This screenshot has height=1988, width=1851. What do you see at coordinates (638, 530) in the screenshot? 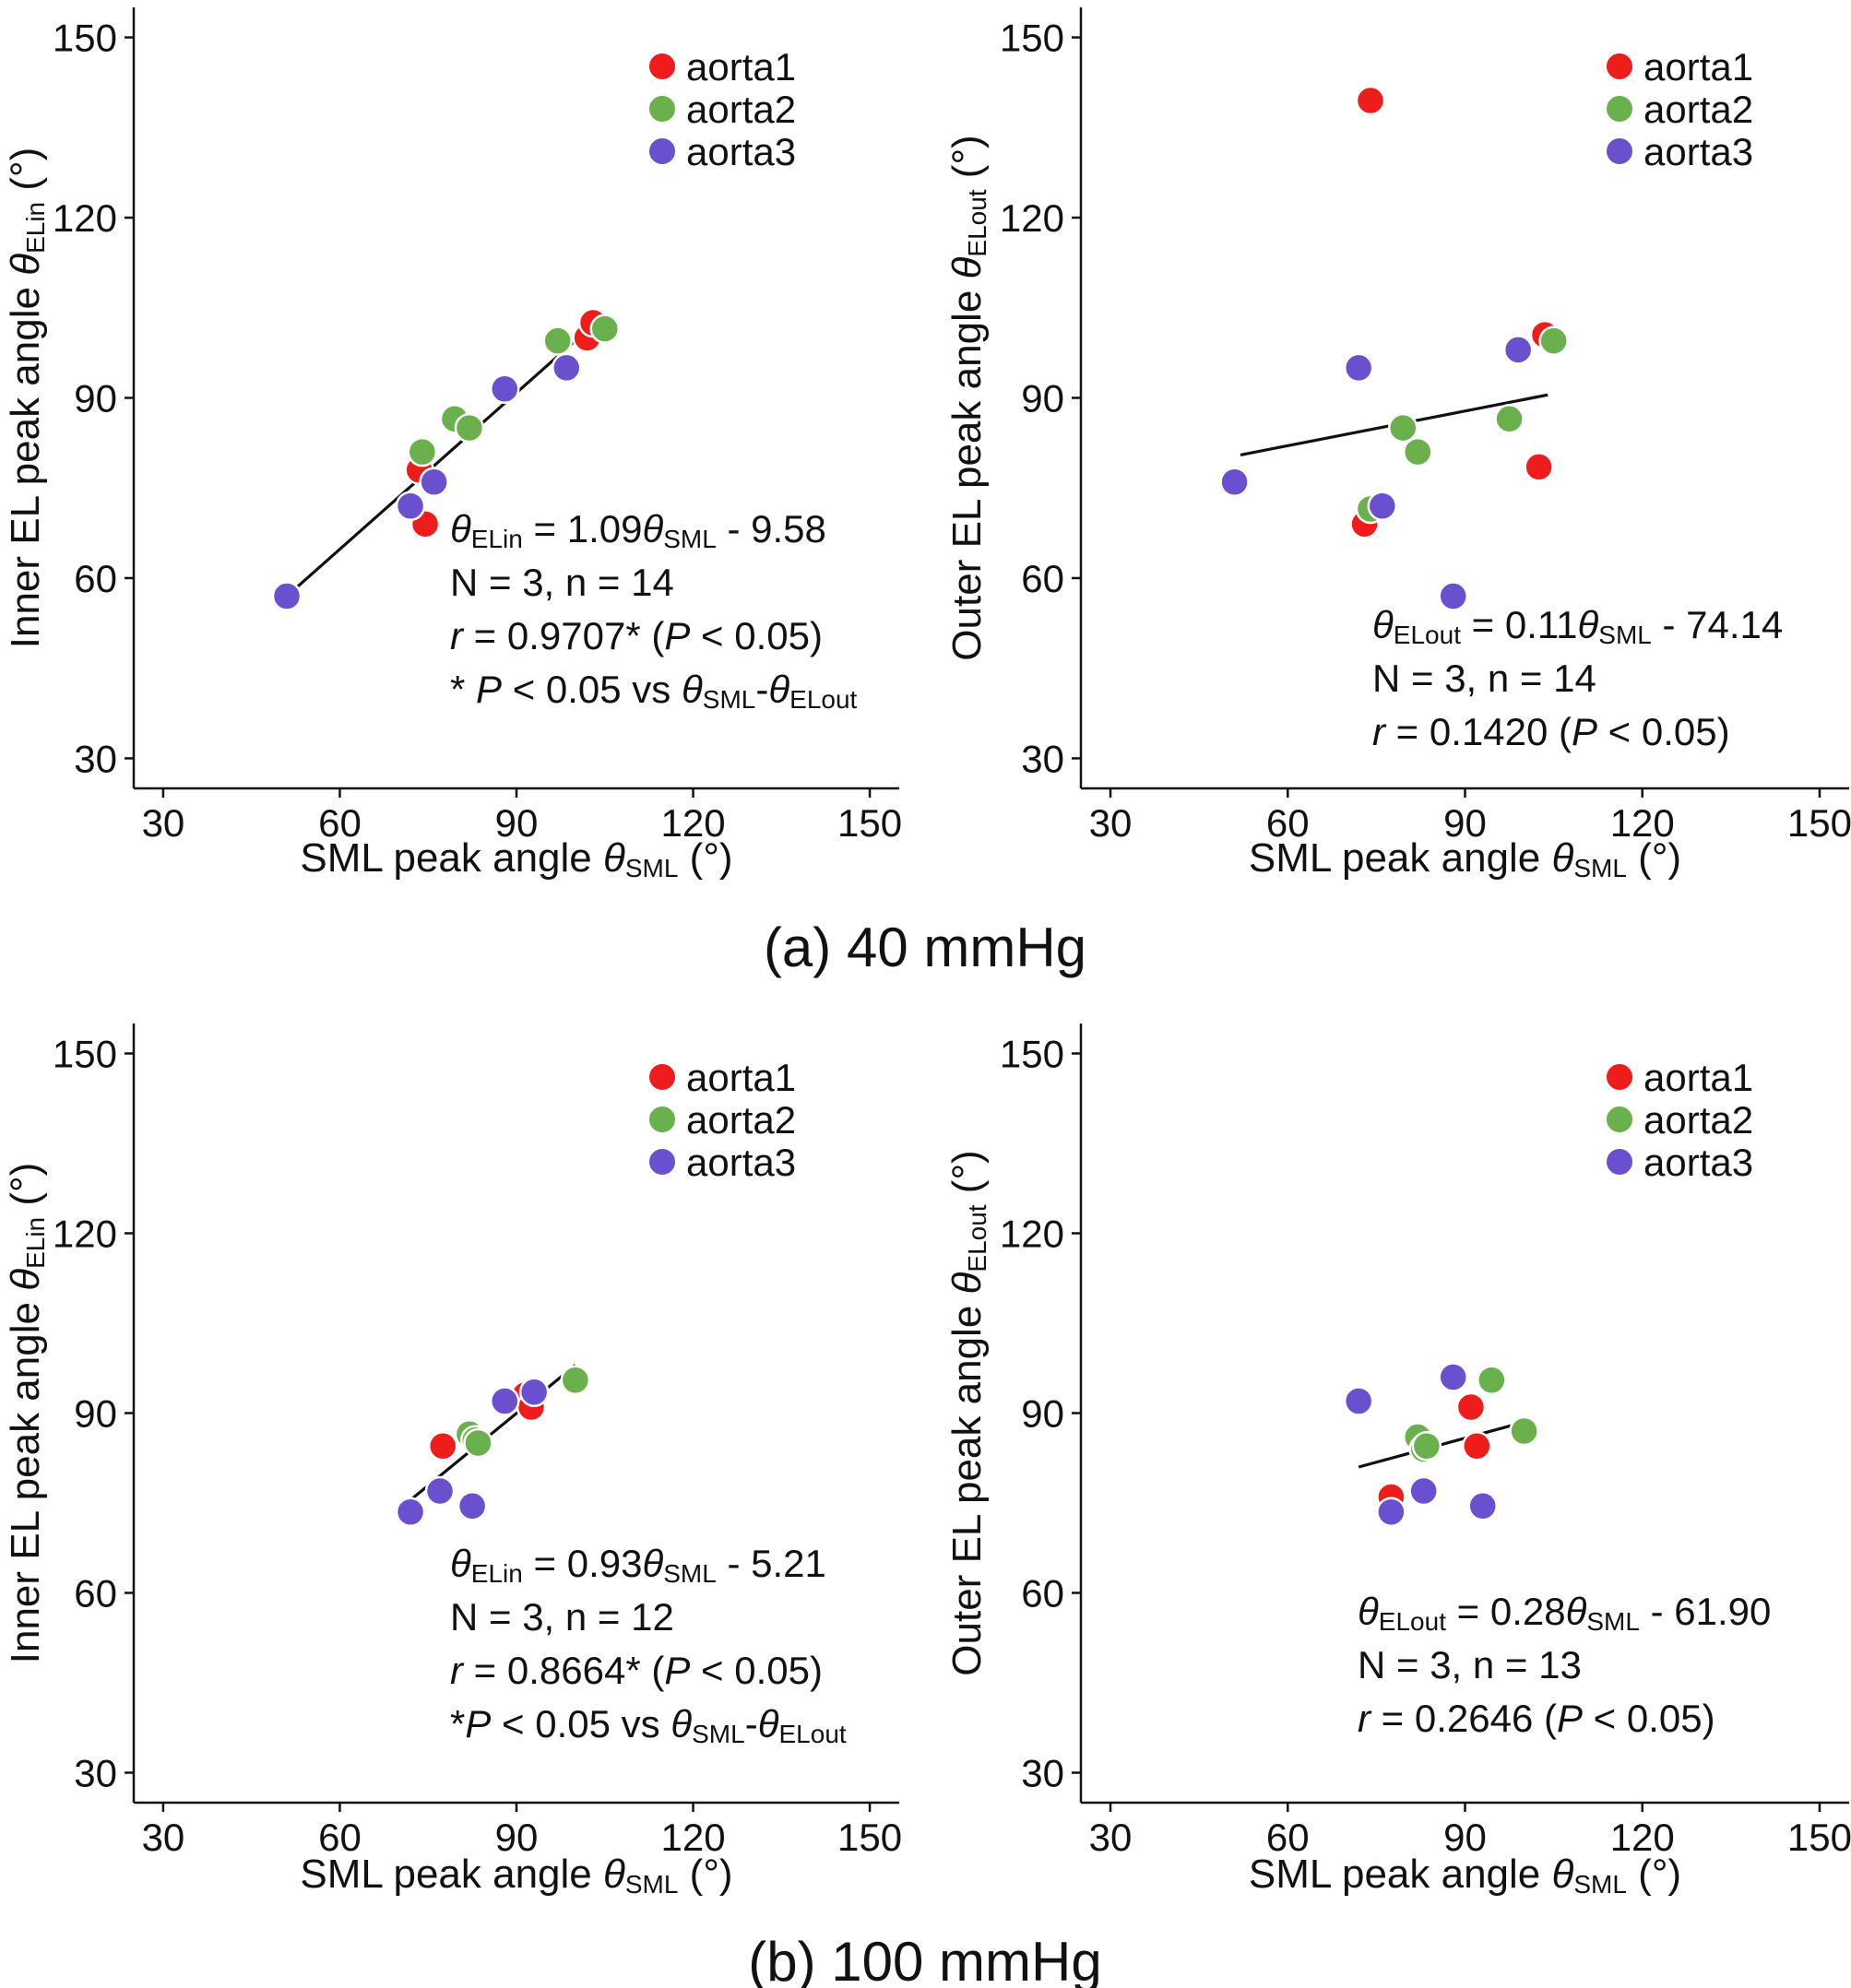
I see `annotation-line: θELin = 1.09θSML - 9.58` at bounding box center [638, 530].